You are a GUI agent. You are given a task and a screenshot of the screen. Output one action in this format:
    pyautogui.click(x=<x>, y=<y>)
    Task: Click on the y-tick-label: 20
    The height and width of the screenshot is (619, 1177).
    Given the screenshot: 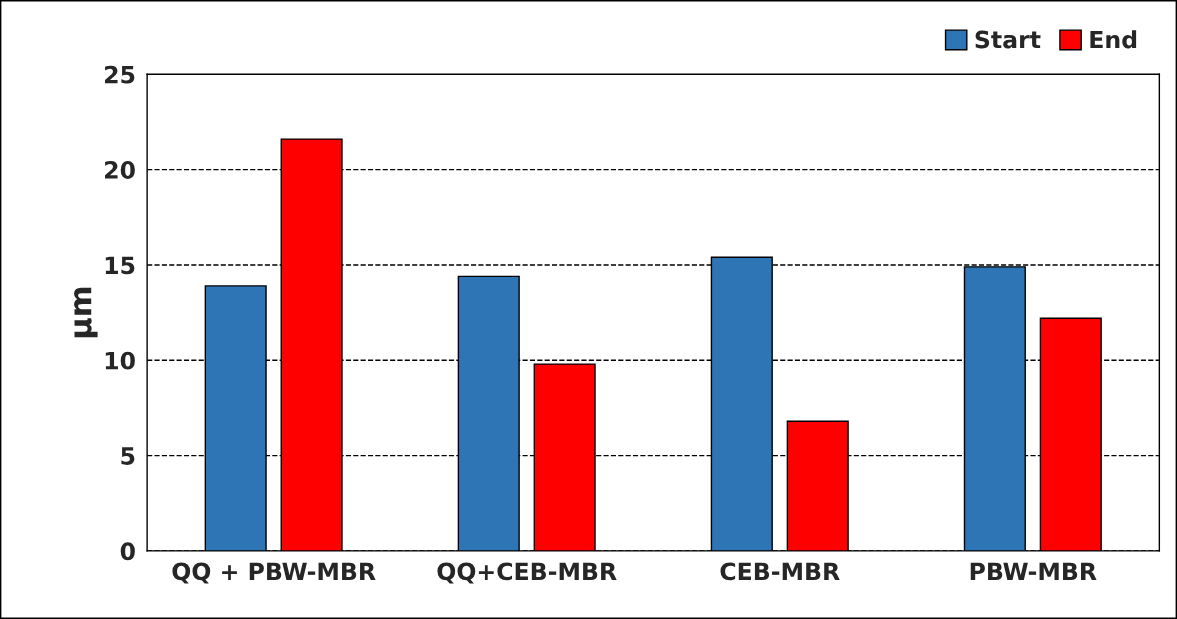 What is the action you would take?
    pyautogui.click(x=120, y=170)
    